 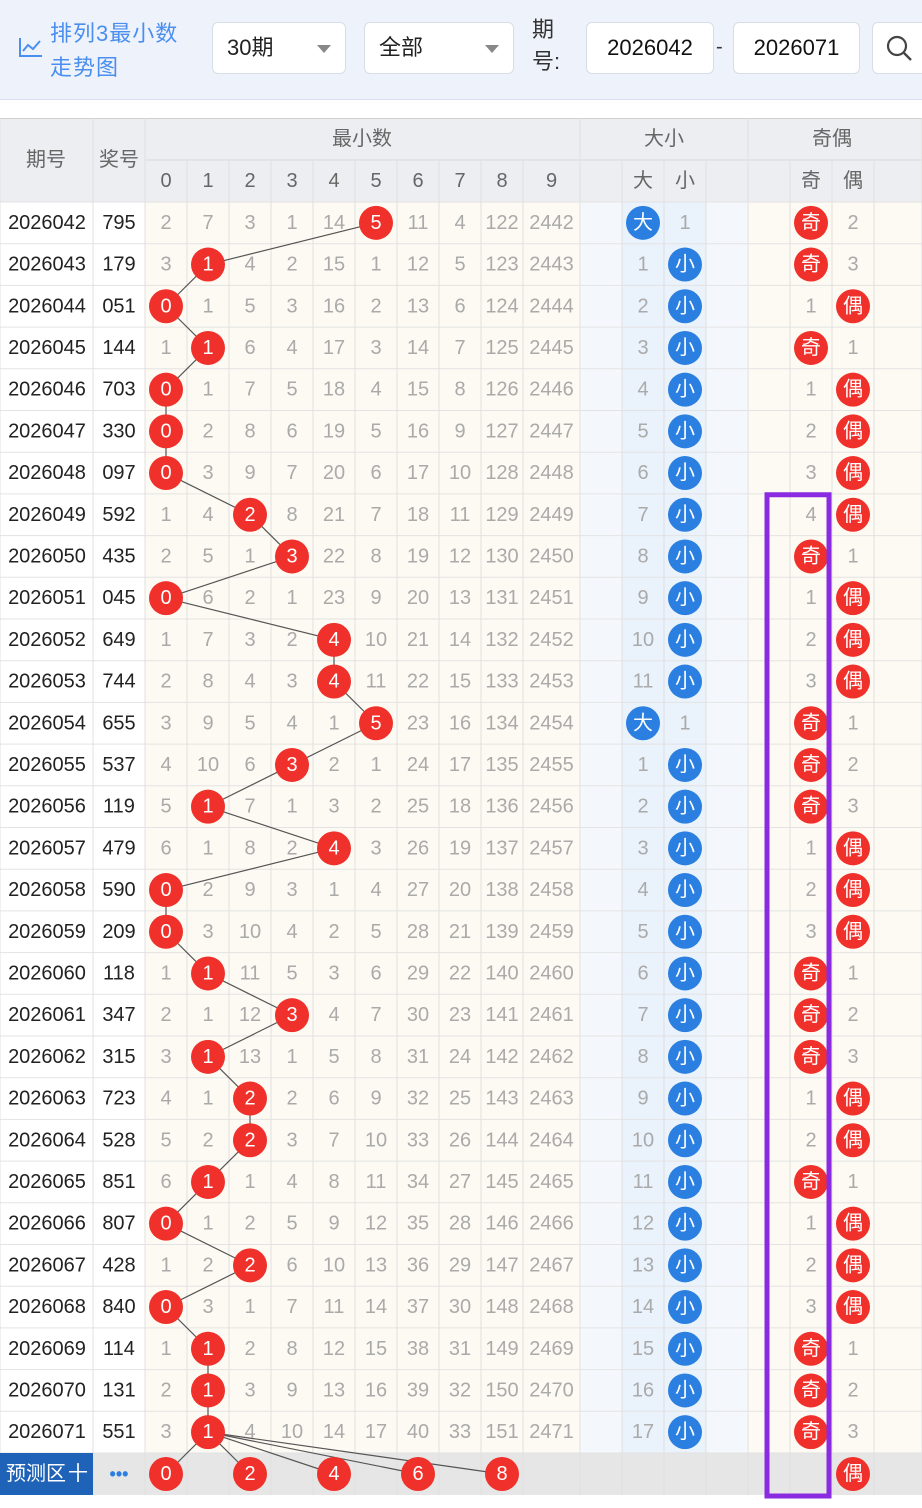 What do you see at coordinates (118, 265) in the screenshot?
I see `number-cell: 179` at bounding box center [118, 265].